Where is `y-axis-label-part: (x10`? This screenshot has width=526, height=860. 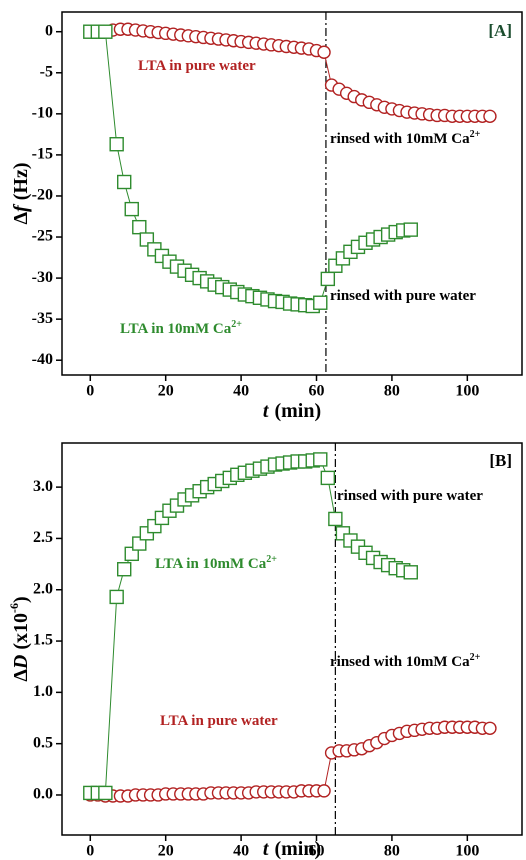 y-axis-label-part: (x10 is located at coordinates (21, 631).